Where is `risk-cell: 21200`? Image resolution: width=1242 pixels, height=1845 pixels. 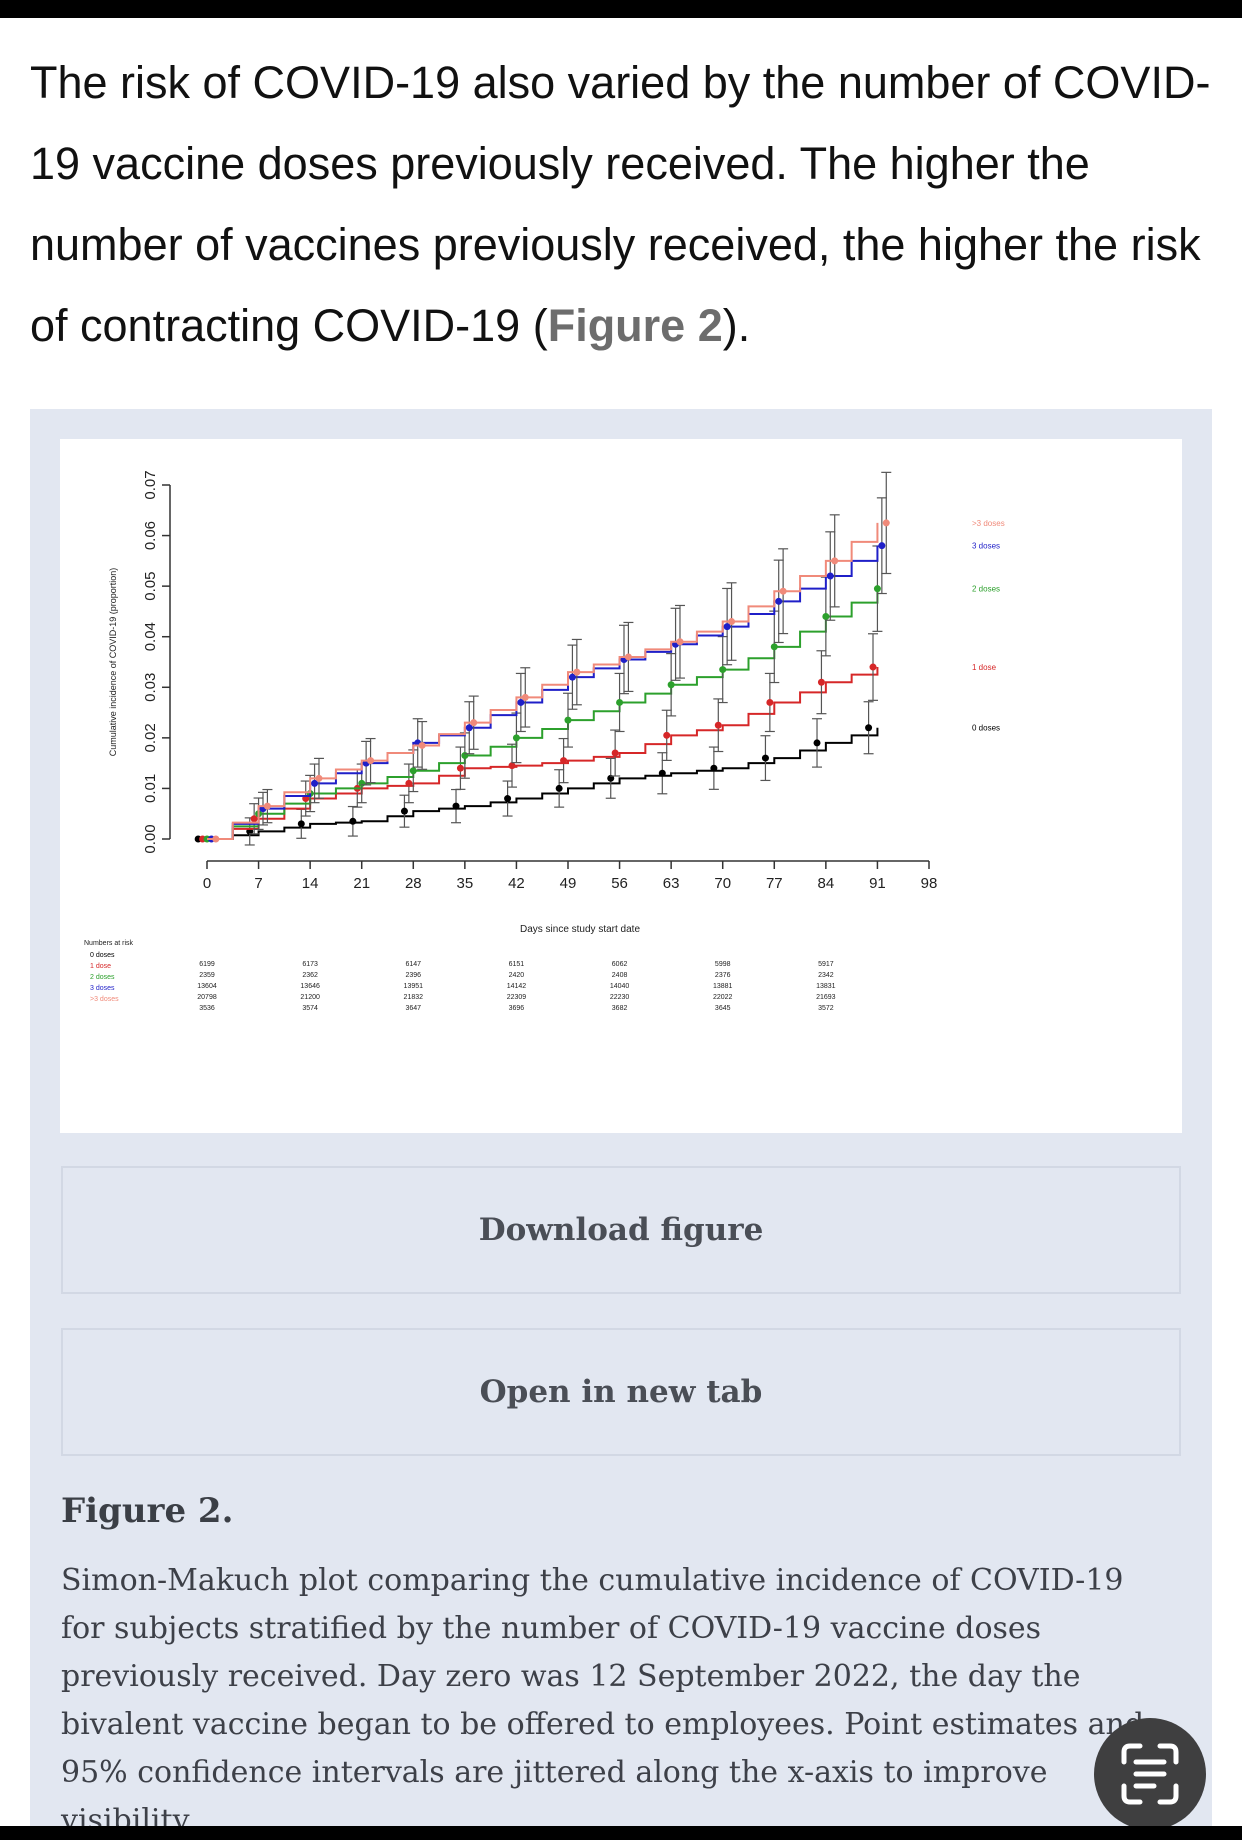
risk-cell: 21200 is located at coordinates (310, 997).